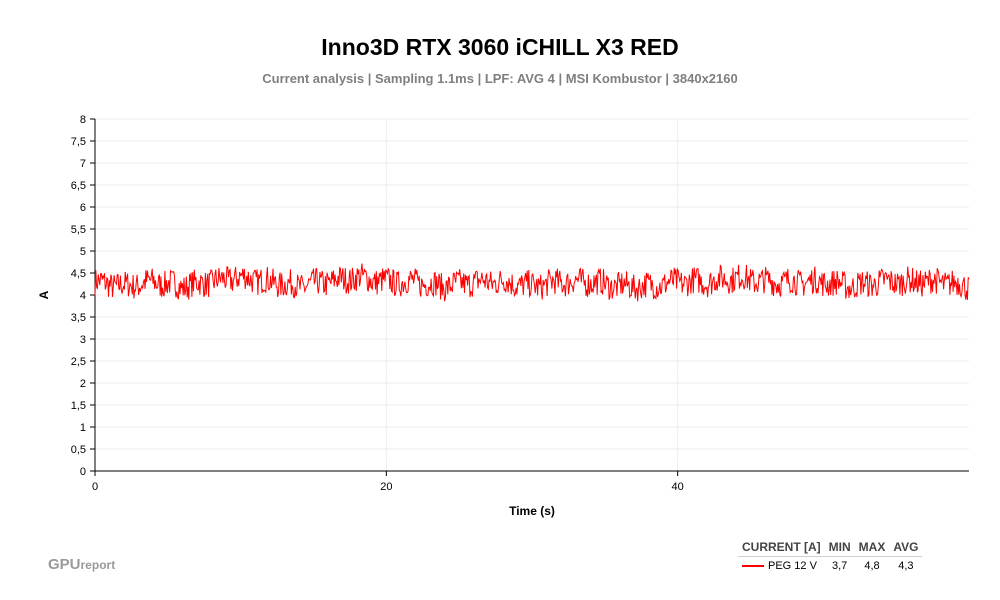 The image size is (1000, 600). Describe the element at coordinates (781, 548) in the screenshot. I see `legend-header-current: CURRENT [A]` at that location.